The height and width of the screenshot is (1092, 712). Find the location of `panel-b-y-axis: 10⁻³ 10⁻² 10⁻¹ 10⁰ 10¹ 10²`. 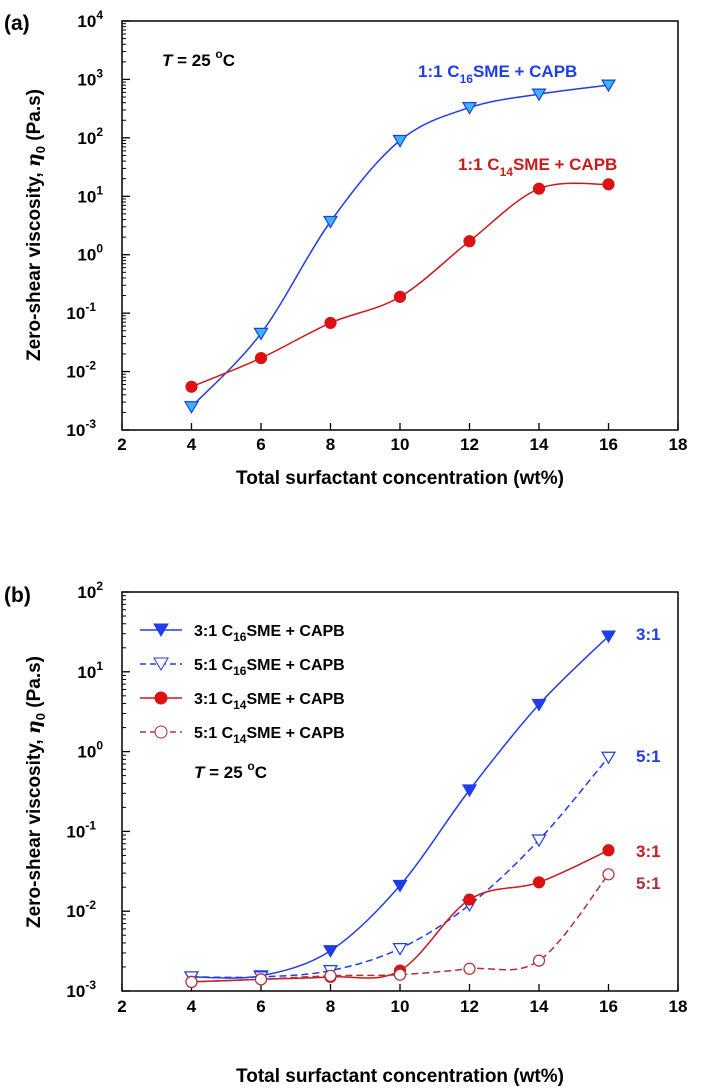

panel-b-y-axis: 10⁻³ 10⁻² 10⁻¹ 10⁰ 10¹ 10² is located at coordinates (98, 790).